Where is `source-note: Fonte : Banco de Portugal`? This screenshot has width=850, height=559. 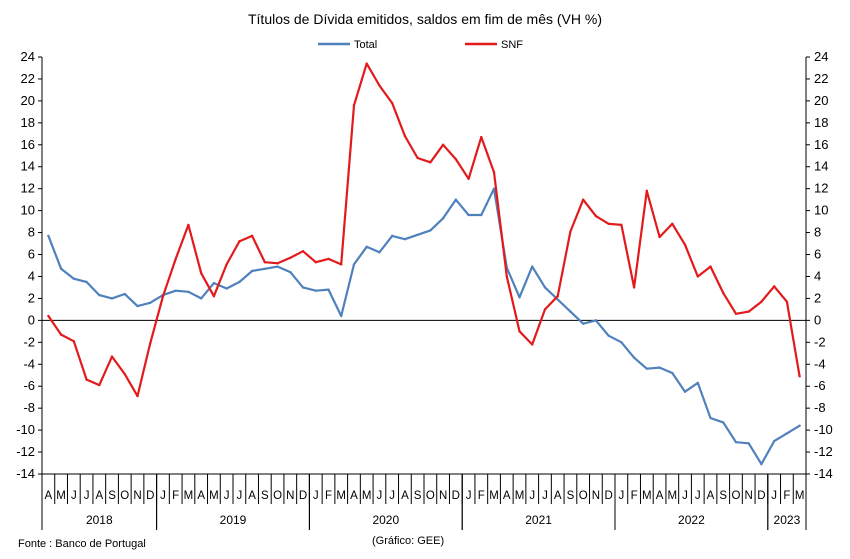
source-note: Fonte : Banco de Portugal is located at coordinates (82, 544).